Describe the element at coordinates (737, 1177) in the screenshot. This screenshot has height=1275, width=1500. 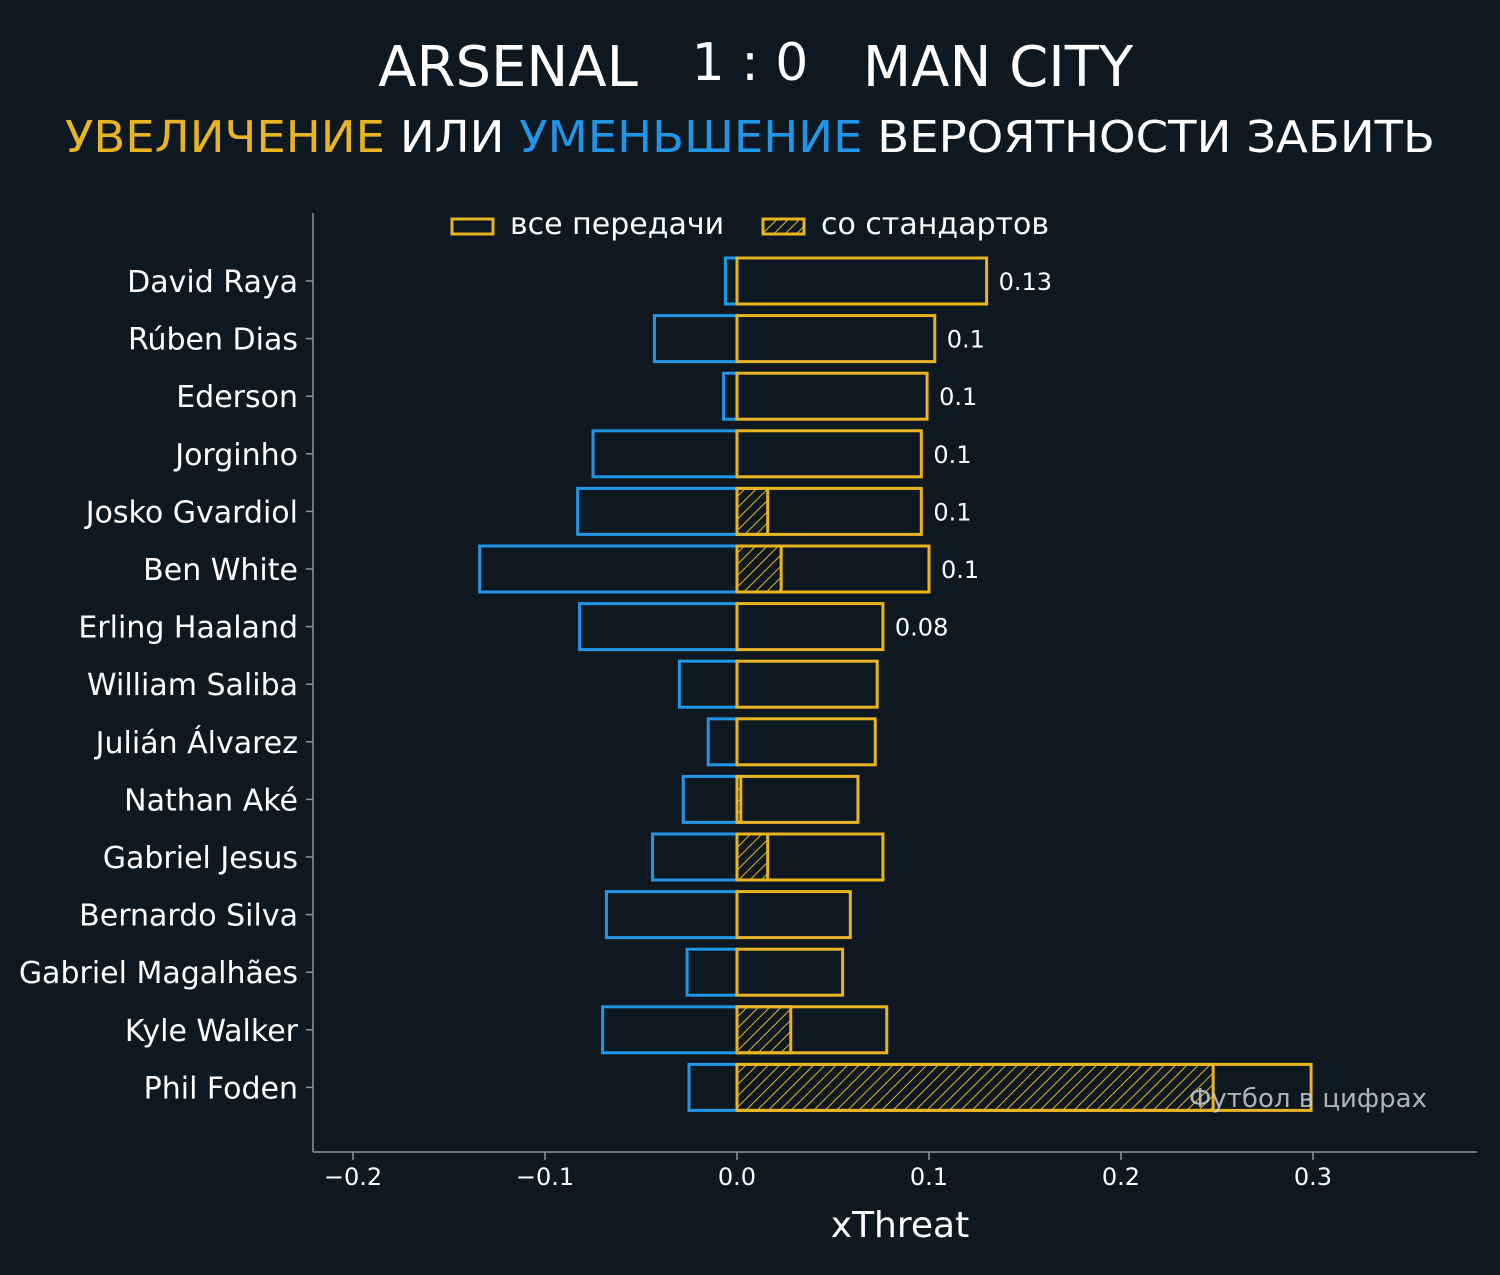
I see `x-tick-label: 0.0` at that location.